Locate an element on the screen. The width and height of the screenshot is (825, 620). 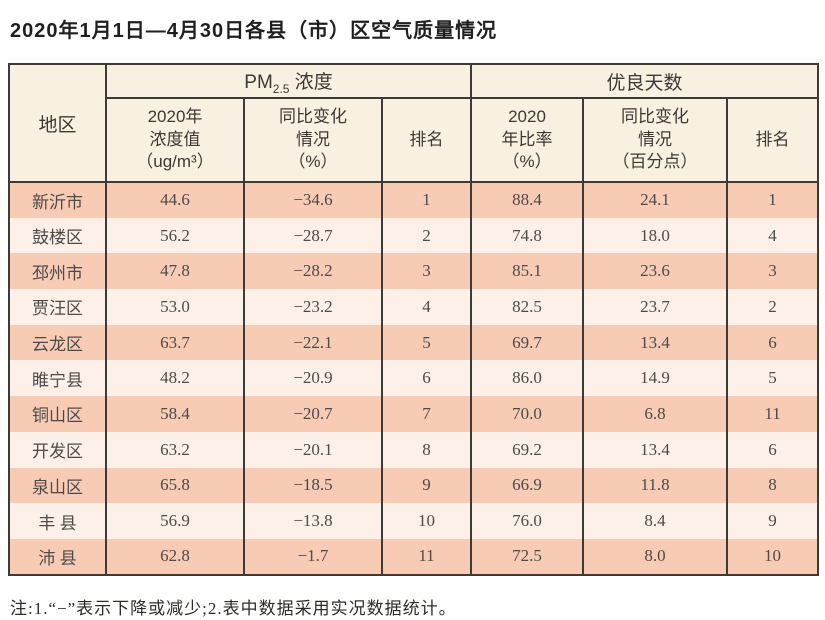
cell-region: 新沂市 is located at coordinates (57, 200).